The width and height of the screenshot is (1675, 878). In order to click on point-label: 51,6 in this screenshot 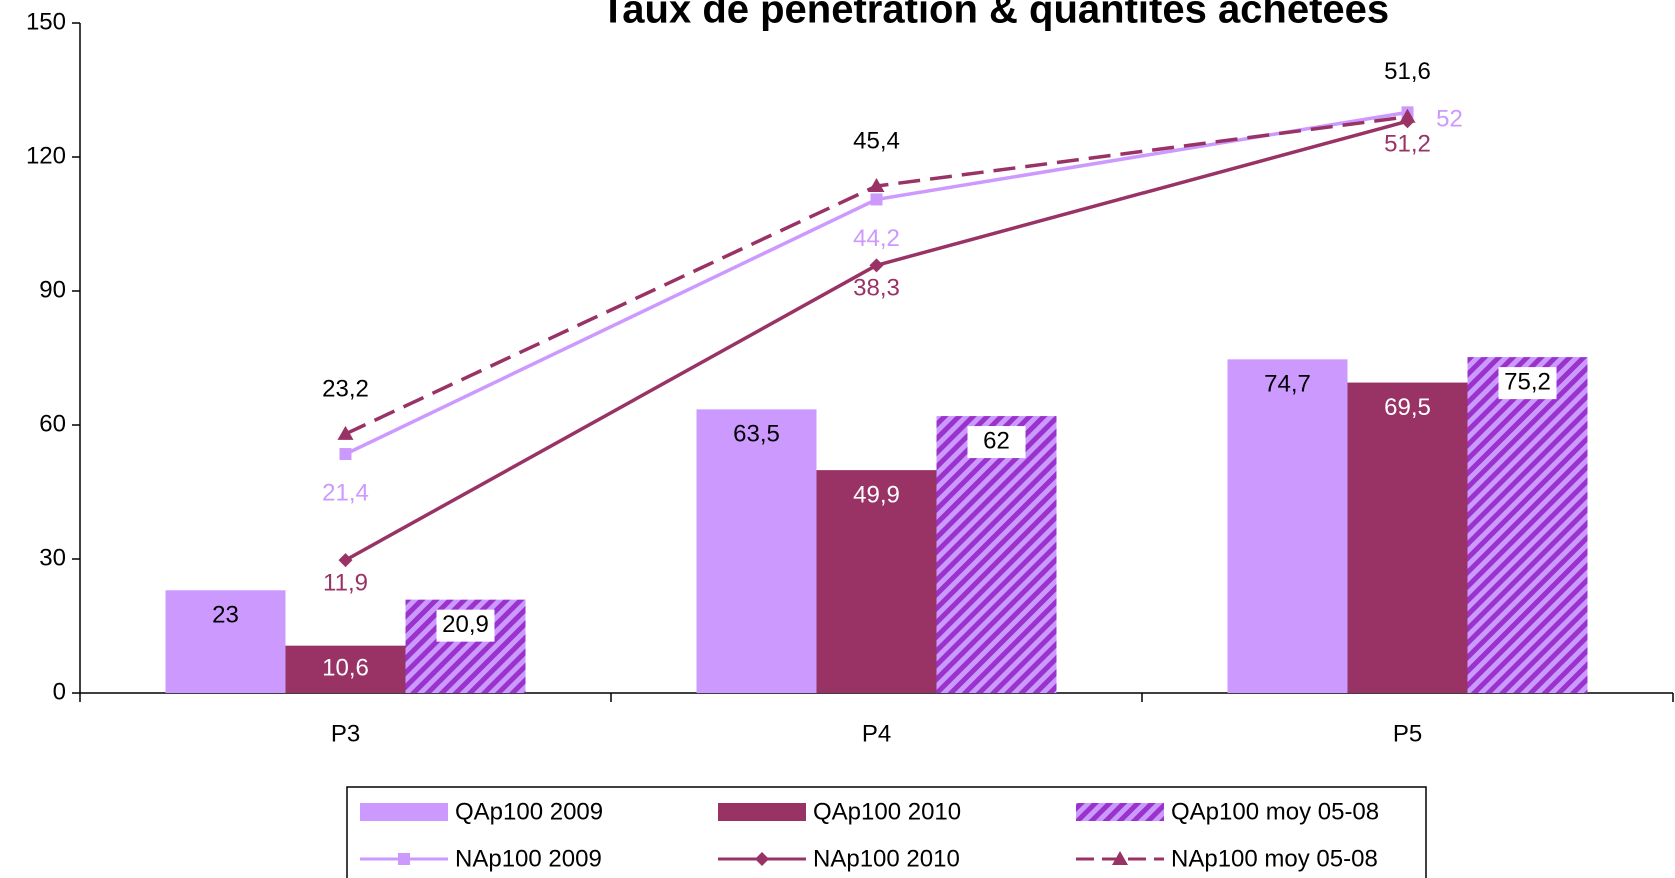, I will do `click(1407, 71)`.